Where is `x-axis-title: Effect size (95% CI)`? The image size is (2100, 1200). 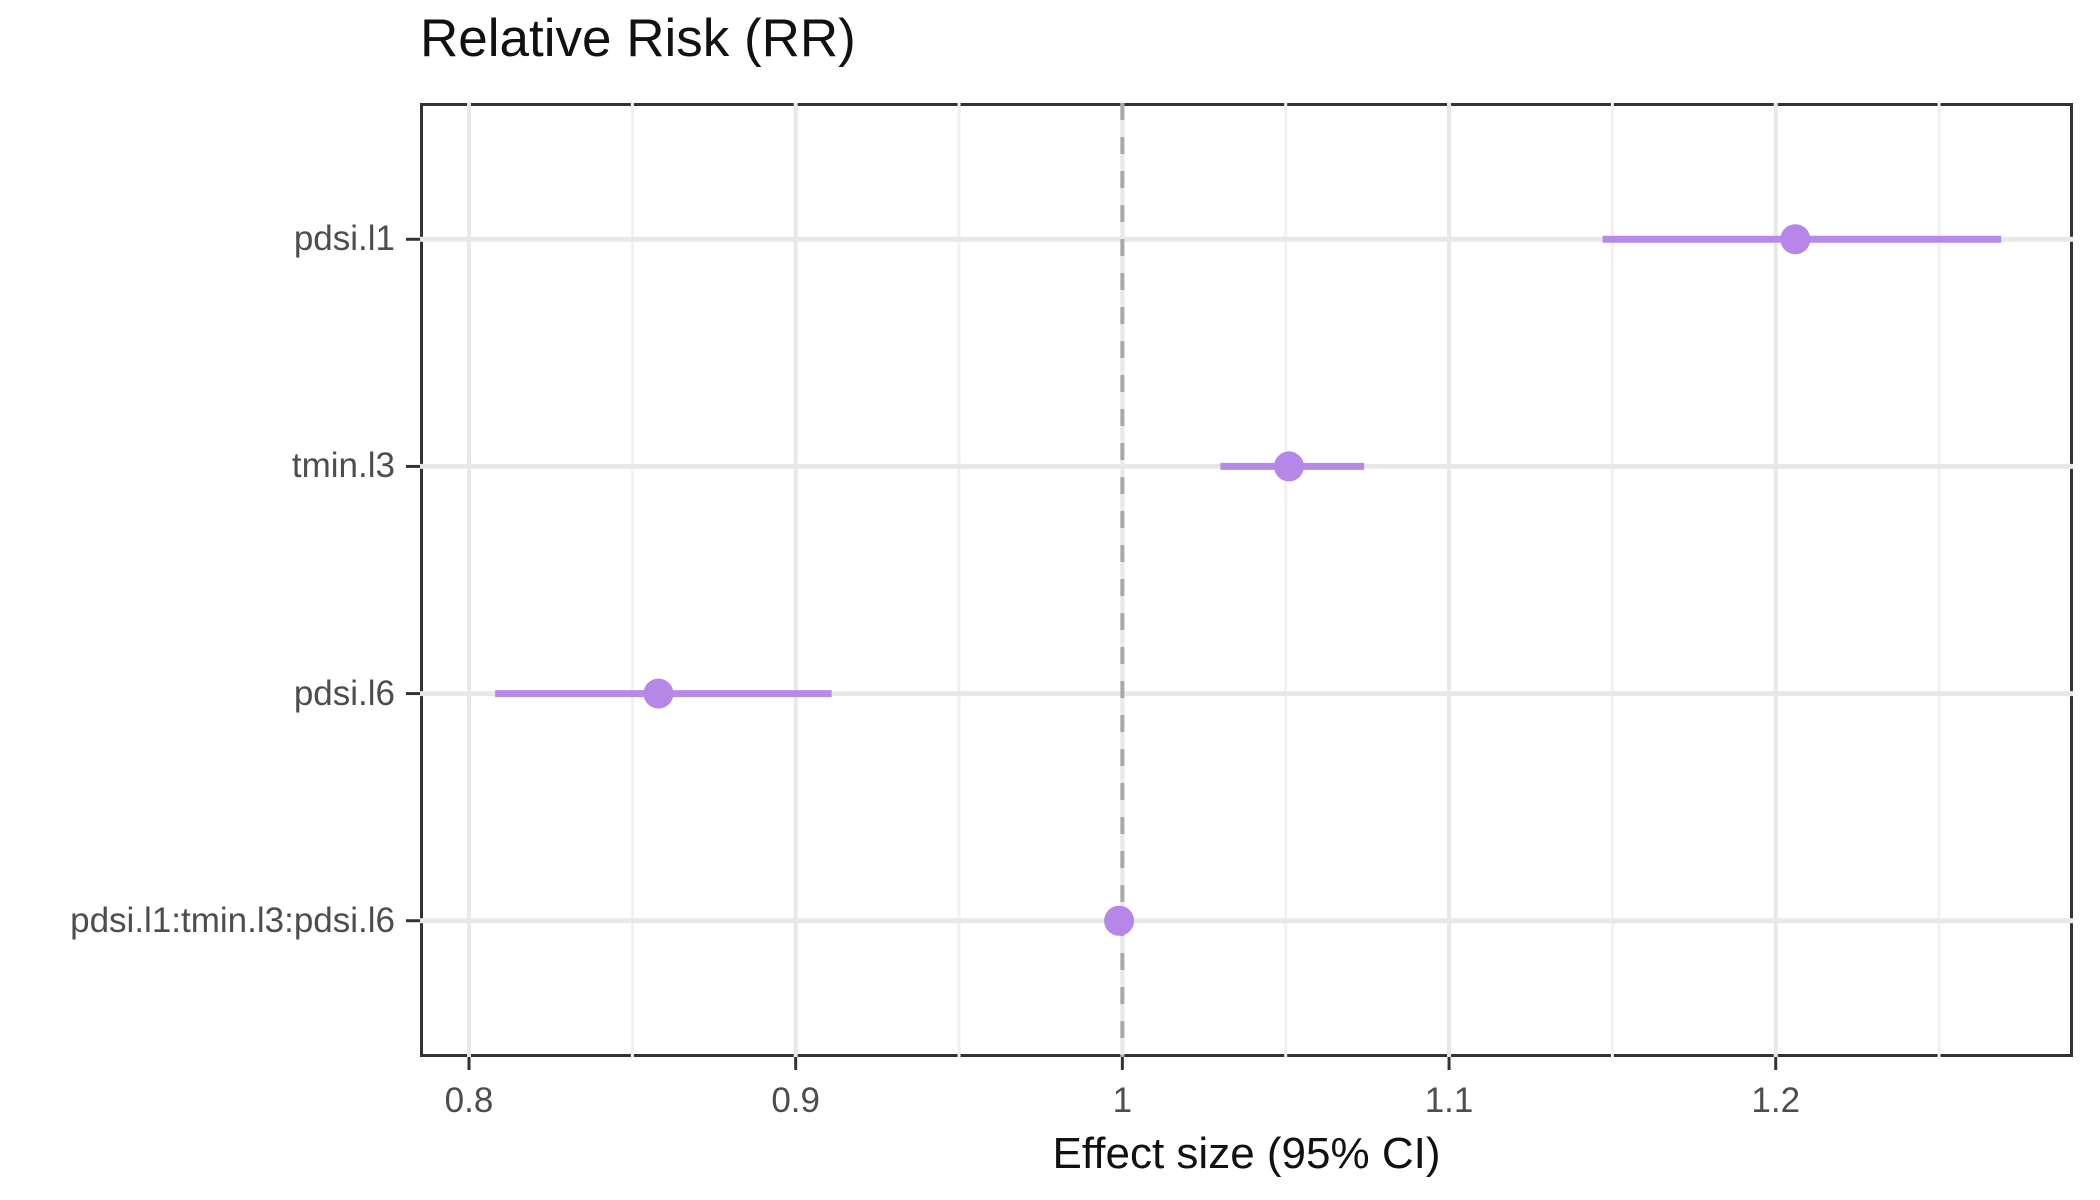 x-axis-title: Effect size (95% CI) is located at coordinates (1246, 1153).